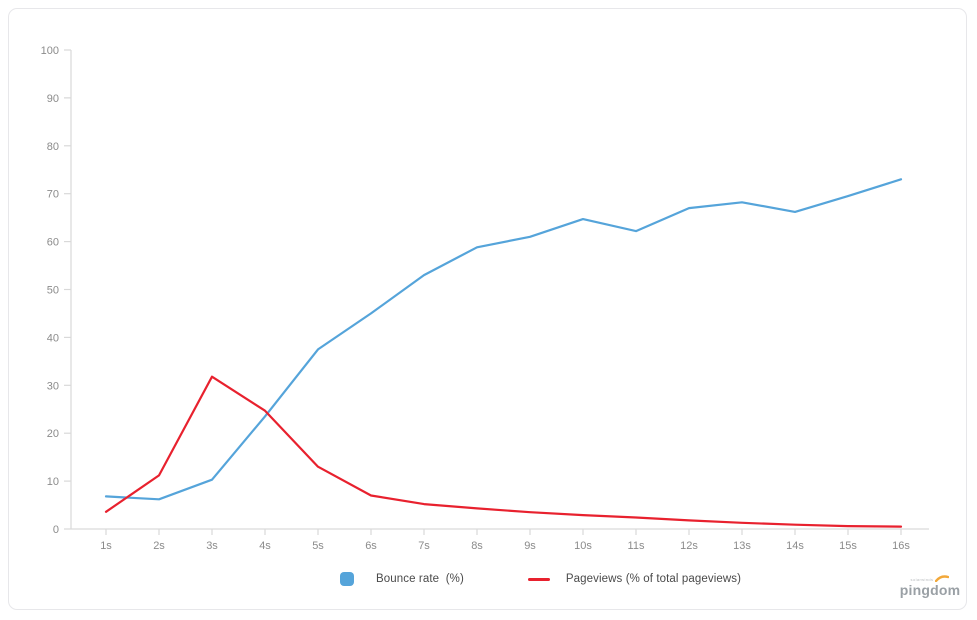  What do you see at coordinates (689, 546) in the screenshot?
I see `x-tick-label: 12s` at bounding box center [689, 546].